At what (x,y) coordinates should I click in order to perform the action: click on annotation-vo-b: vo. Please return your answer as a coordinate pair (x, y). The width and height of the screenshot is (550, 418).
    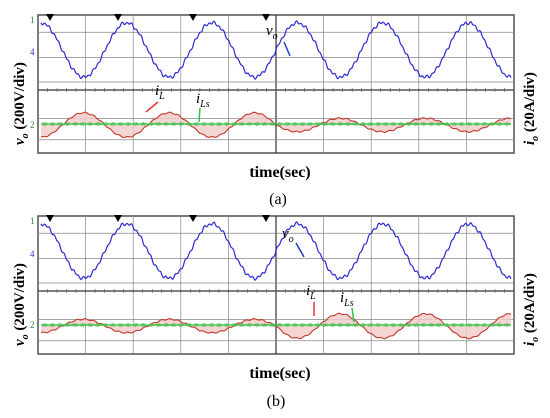
    Looking at the image, I should click on (288, 235).